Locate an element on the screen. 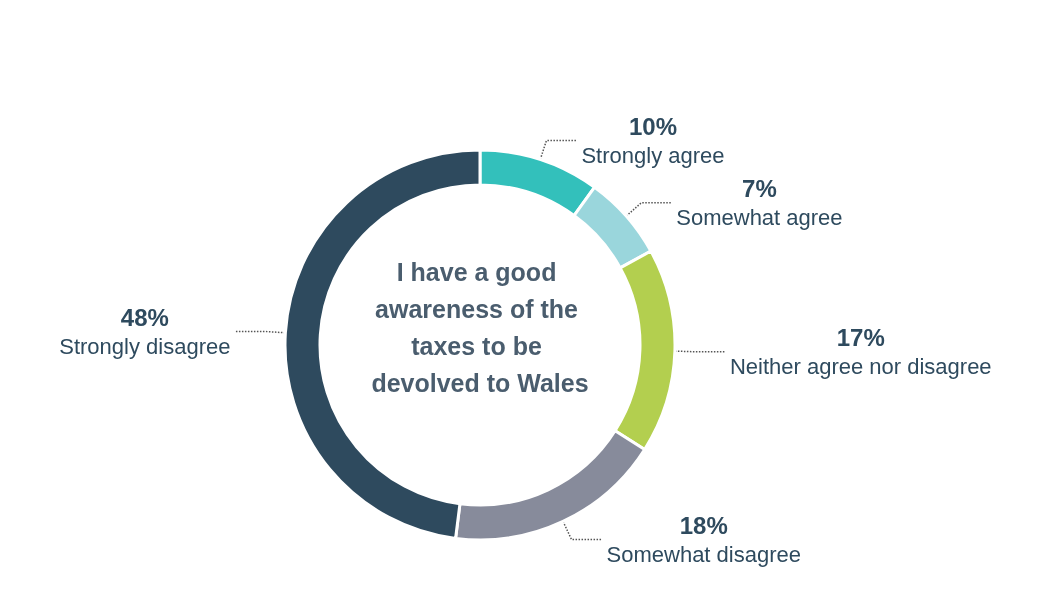 The height and width of the screenshot is (599, 1061). slice-label: Neither agree nor disagree is located at coordinates (860, 367).